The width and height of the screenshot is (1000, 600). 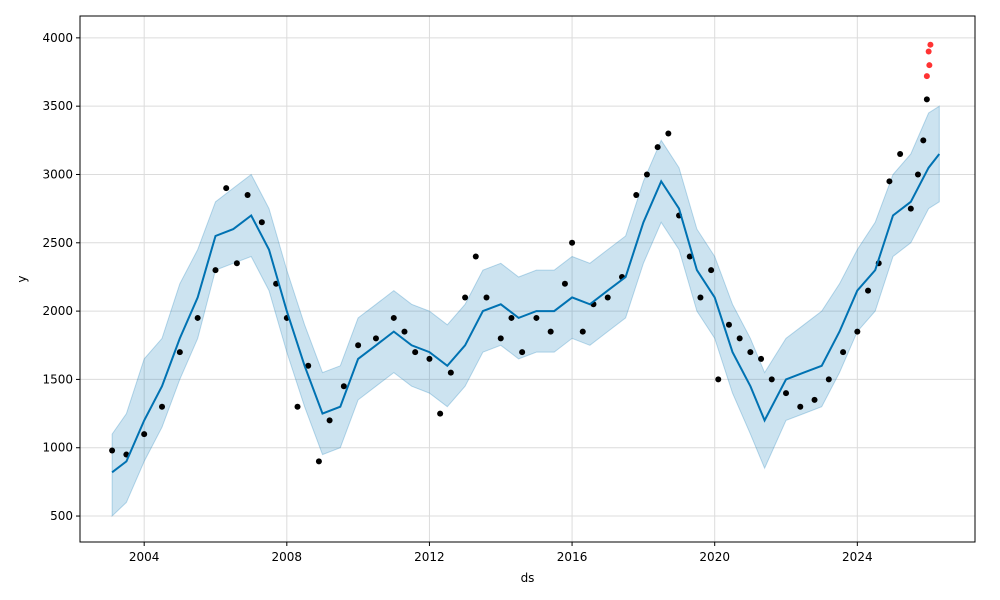 I want to click on x-axis-label: ds, so click(x=528, y=578).